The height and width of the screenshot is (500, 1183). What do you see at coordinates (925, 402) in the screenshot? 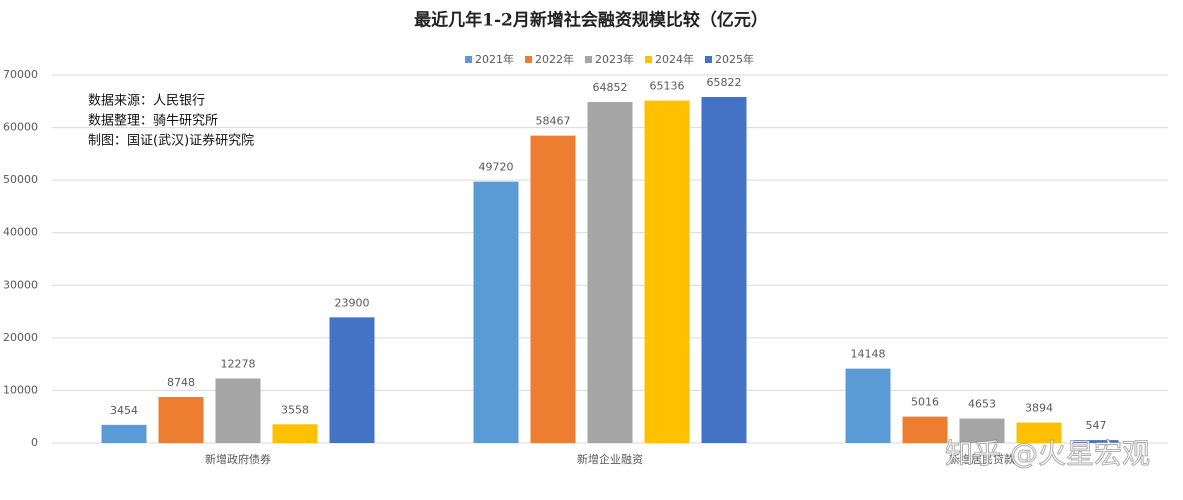
I see `data-label: 5016` at bounding box center [925, 402].